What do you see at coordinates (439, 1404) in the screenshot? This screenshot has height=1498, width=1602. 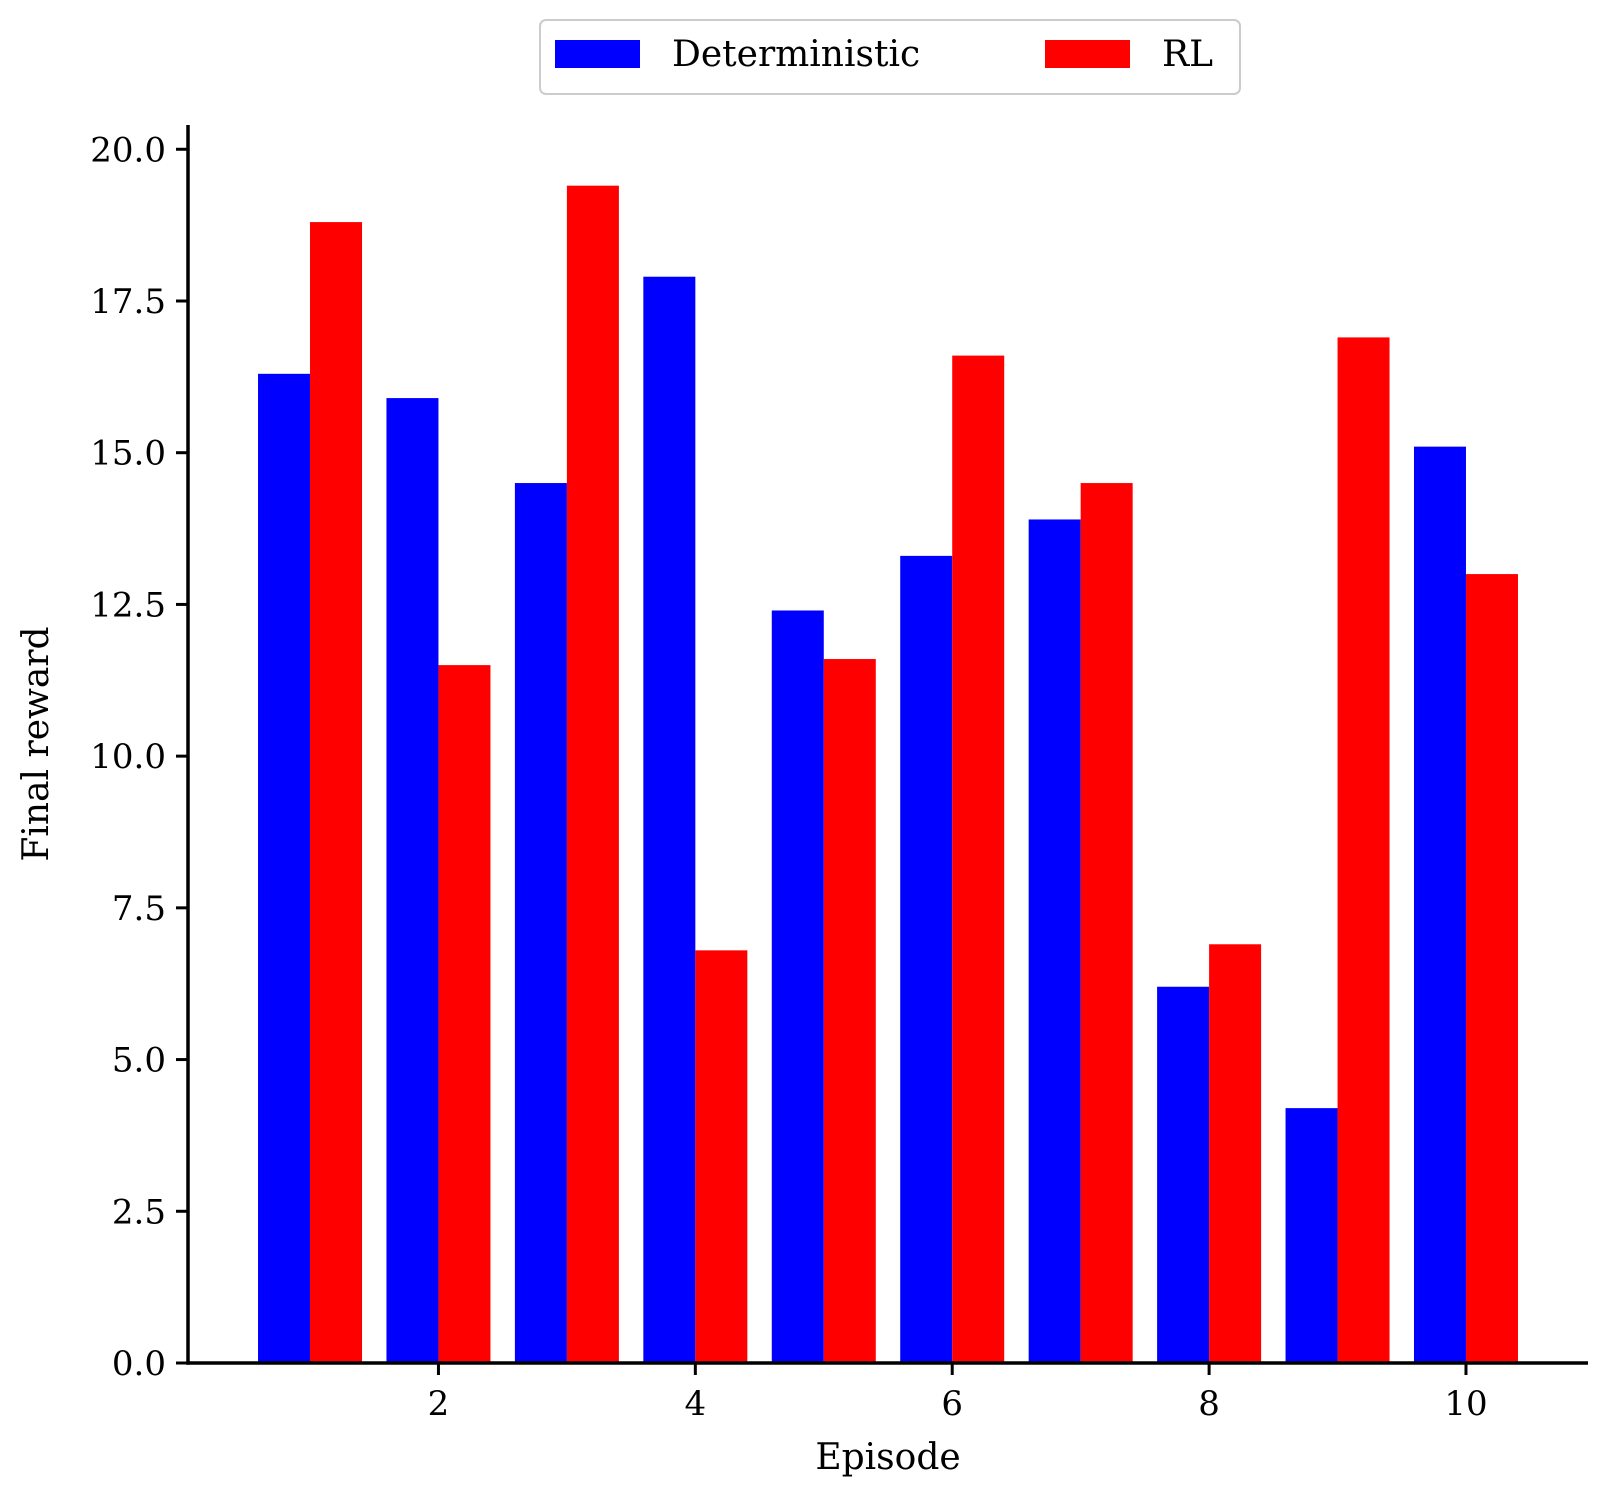 I see `x-tick-label: 2` at bounding box center [439, 1404].